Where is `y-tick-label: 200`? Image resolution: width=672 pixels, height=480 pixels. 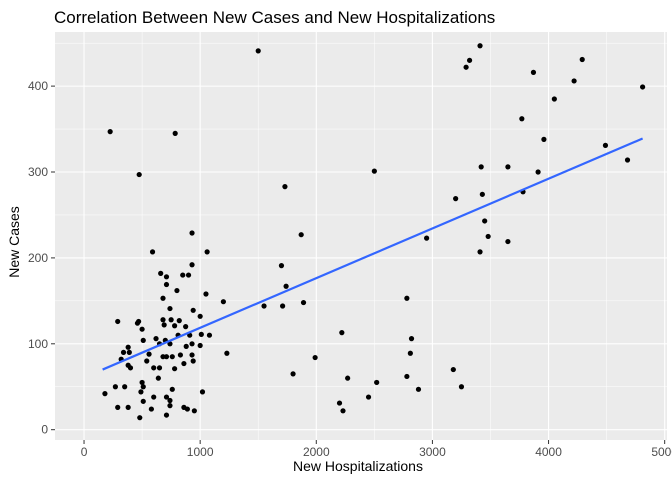
y-tick-label: 200 is located at coordinates (38, 258).